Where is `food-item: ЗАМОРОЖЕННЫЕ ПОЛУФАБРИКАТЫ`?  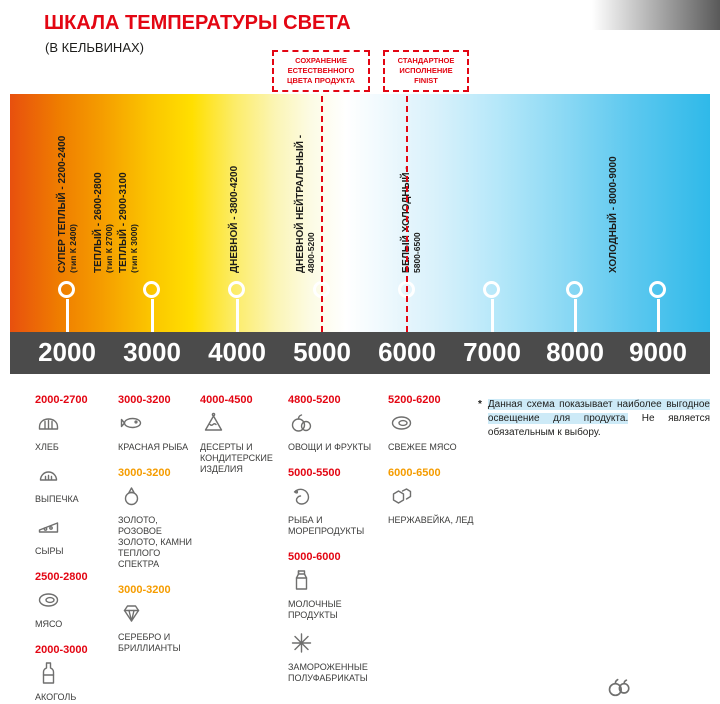 food-item: ЗАМОРОЖЕННЫЕ ПОЛУФАБРИКАТЫ is located at coordinates (334, 657).